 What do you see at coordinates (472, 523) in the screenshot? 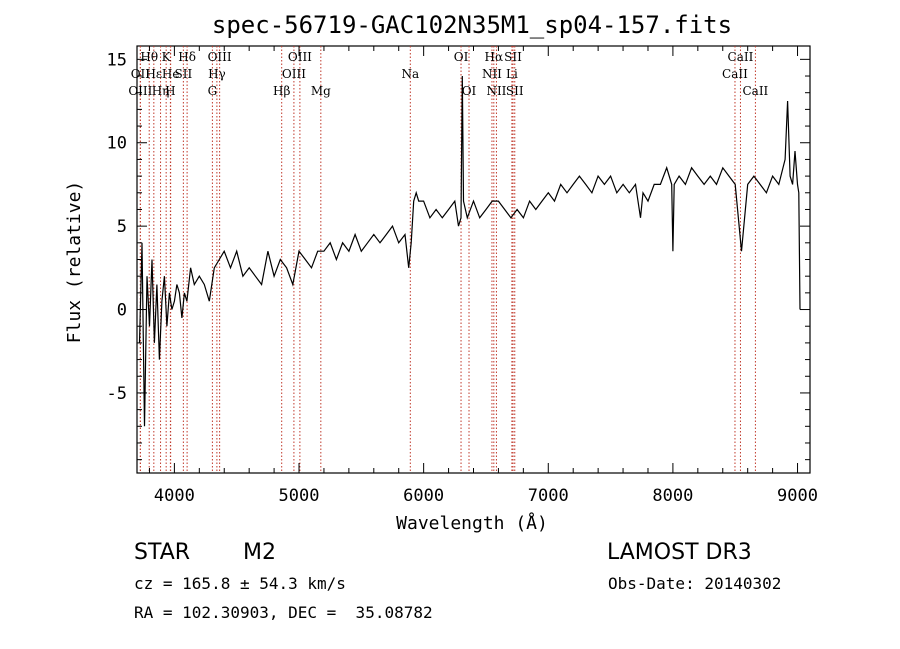
I see `x-axis-label: Wavelength (Å)` at bounding box center [472, 523].